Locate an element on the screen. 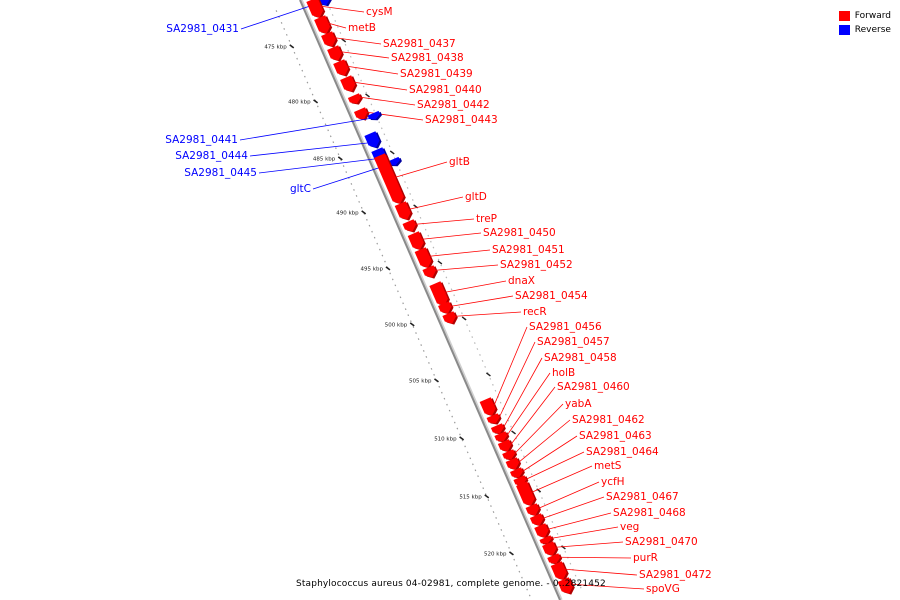  gene-sa2981-0444-glyph is located at coordinates (372, 139).